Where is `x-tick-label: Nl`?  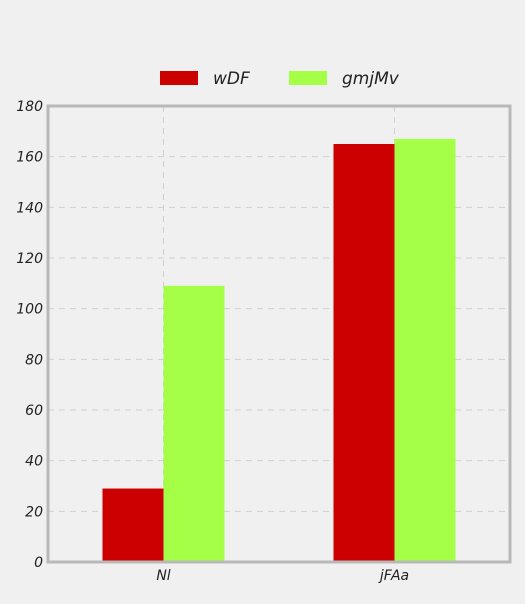
x-tick-label: Nl is located at coordinates (163, 576).